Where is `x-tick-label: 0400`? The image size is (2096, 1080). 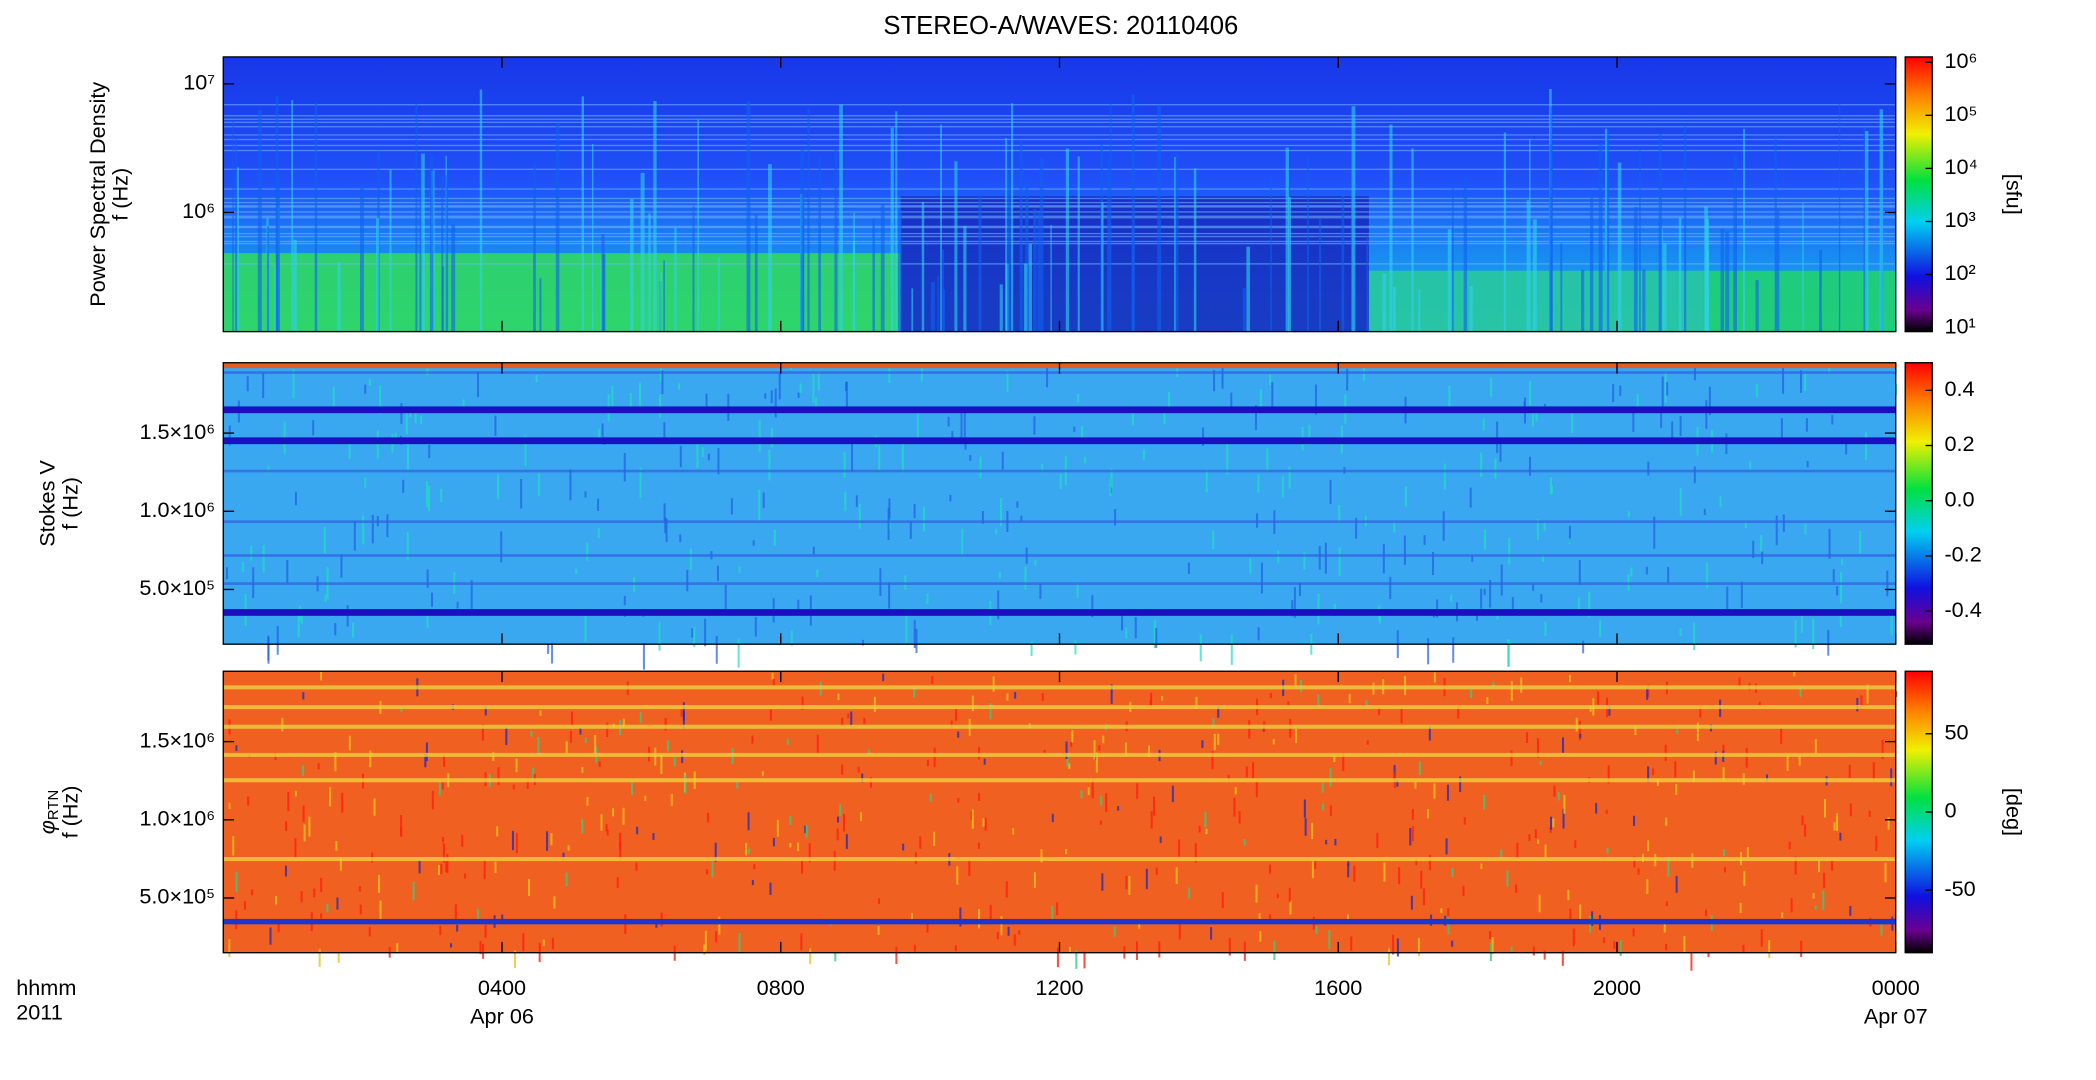
x-tick-label: 0400 is located at coordinates (502, 987).